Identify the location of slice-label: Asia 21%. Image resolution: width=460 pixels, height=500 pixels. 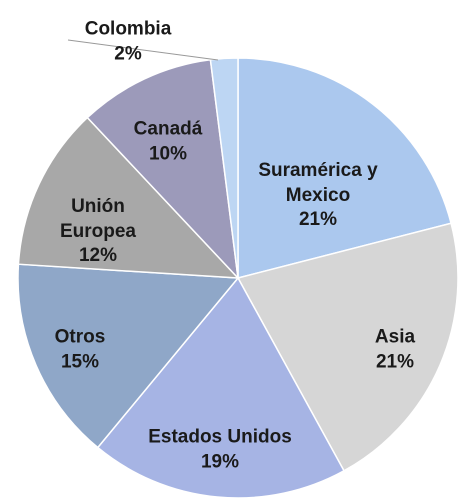
(385, 349).